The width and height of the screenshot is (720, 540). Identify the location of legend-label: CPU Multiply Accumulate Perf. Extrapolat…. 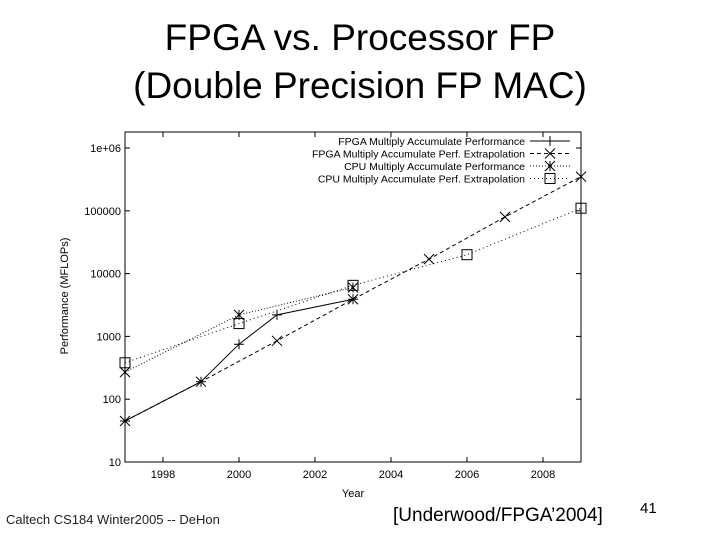
(421, 180).